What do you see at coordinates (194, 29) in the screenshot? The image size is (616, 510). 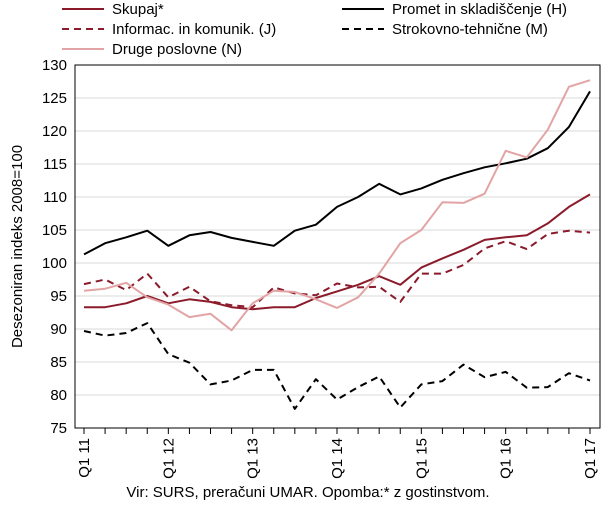 I see `legend-label: Informac. in komunik. (J)` at bounding box center [194, 29].